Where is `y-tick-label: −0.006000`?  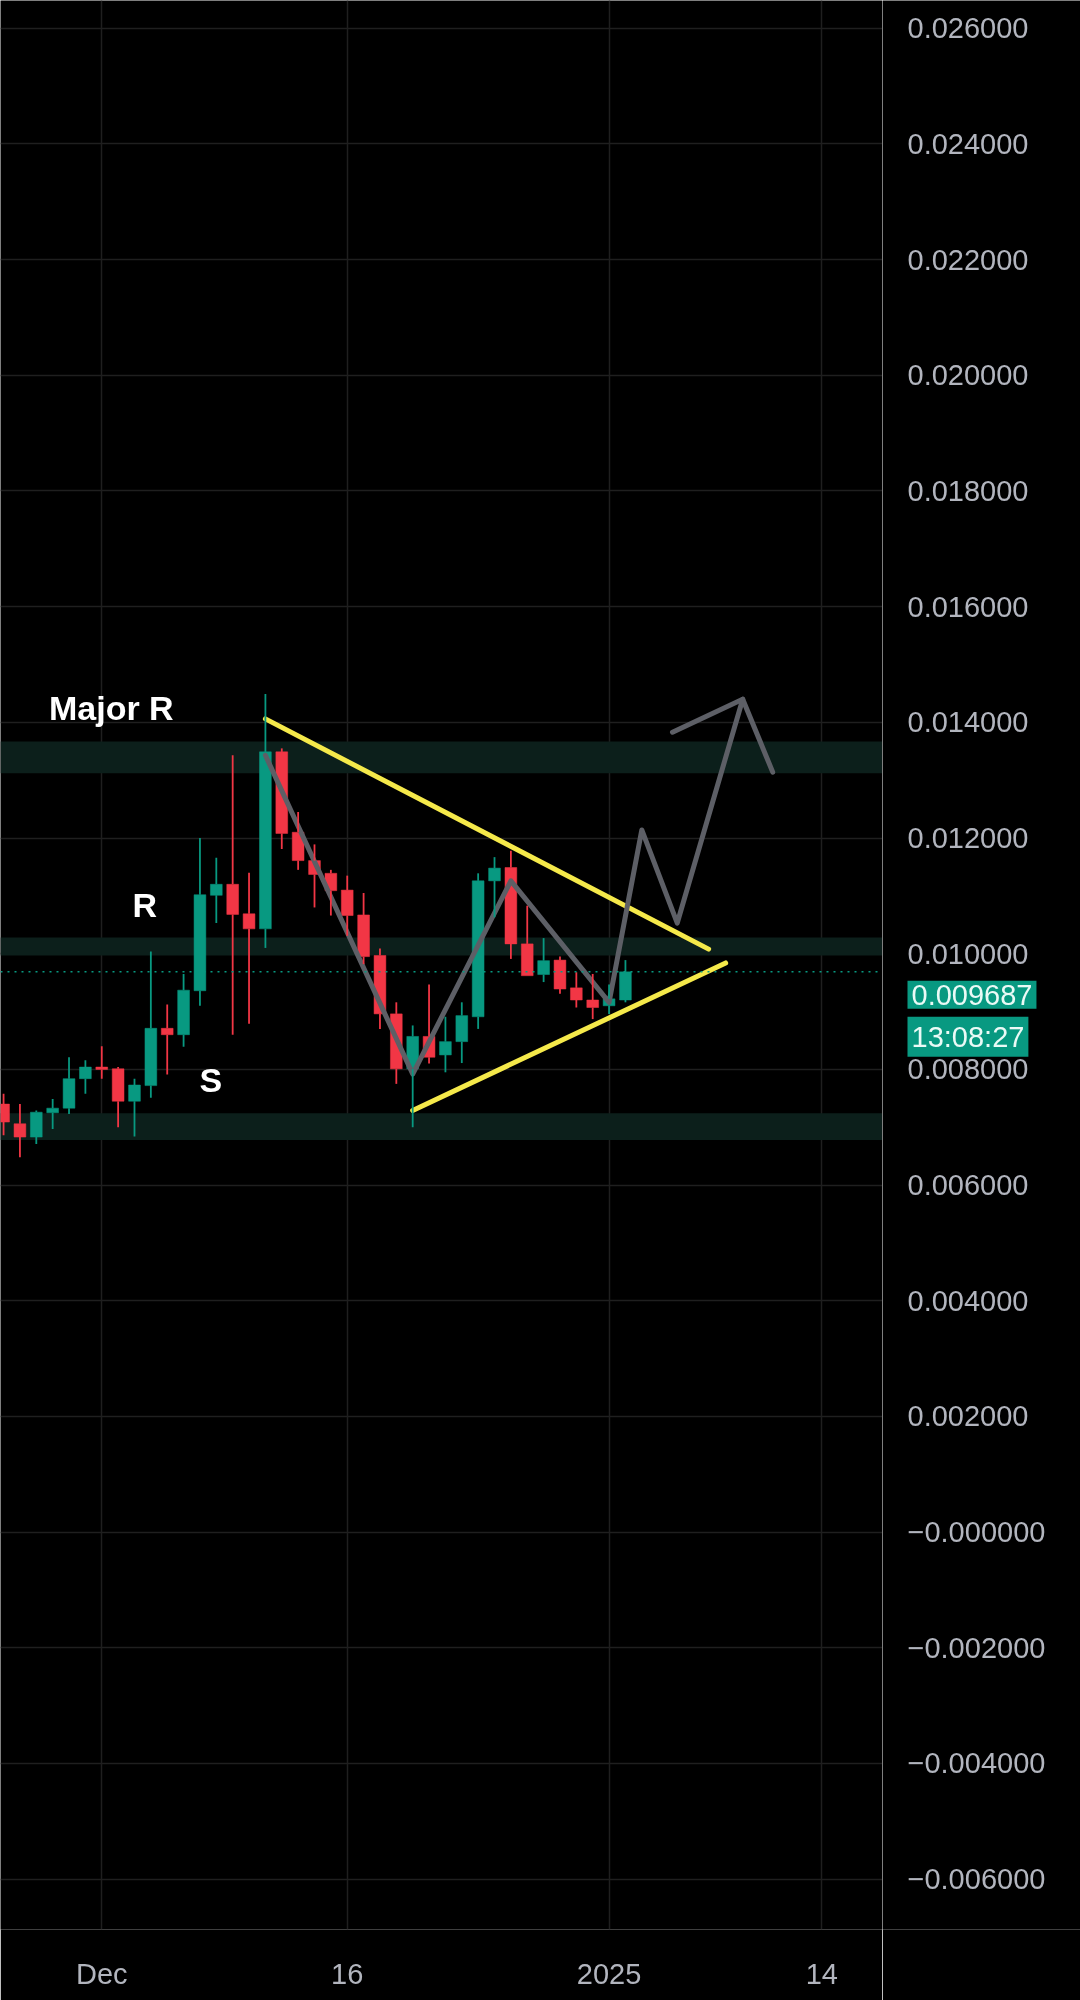
y-tick-label: −0.006000 is located at coordinates (976, 1879).